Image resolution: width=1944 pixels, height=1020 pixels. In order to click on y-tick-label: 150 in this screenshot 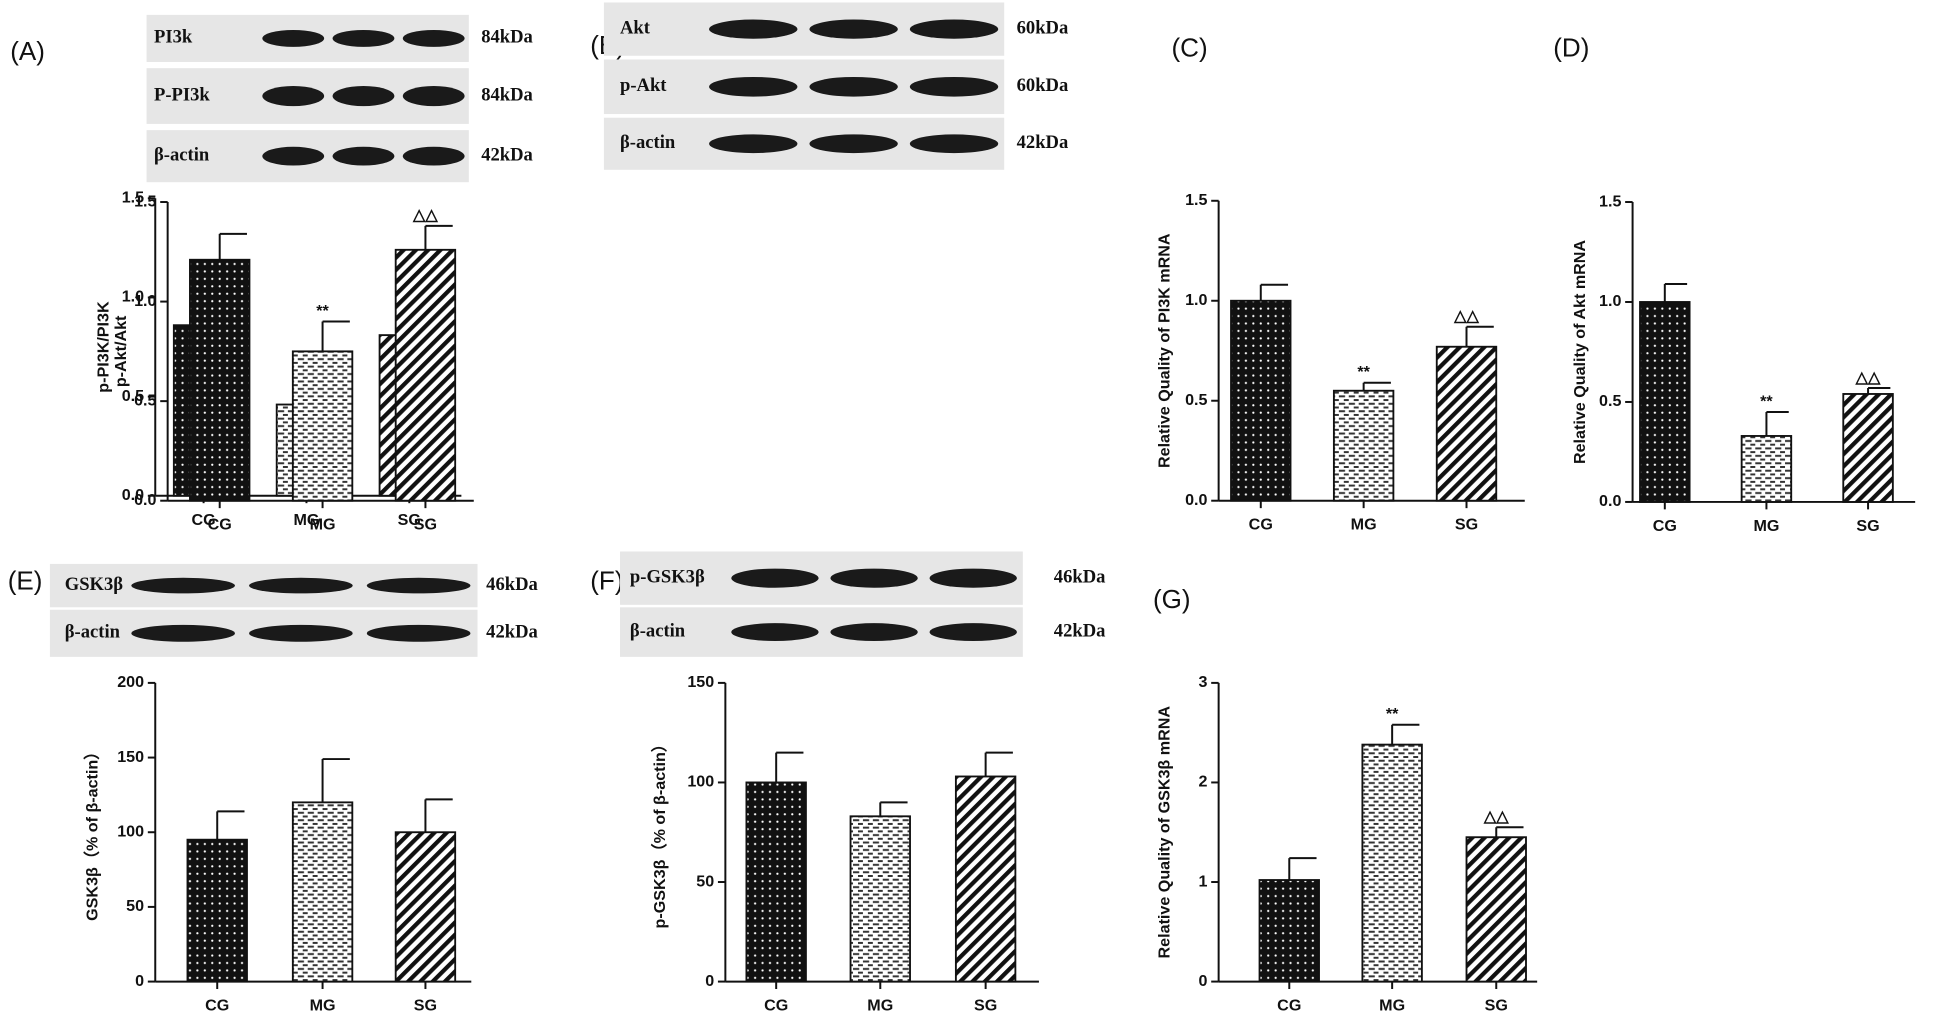, I will do `click(700, 682)`.